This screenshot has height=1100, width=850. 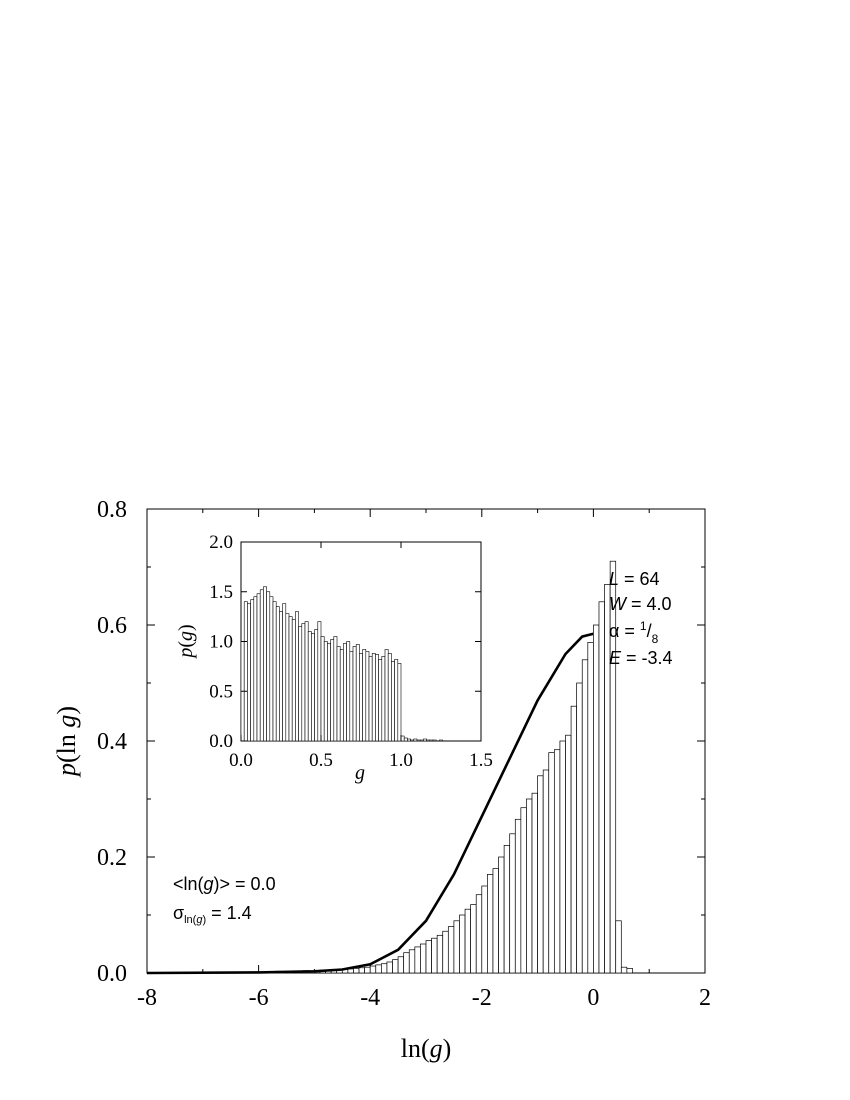 What do you see at coordinates (241, 760) in the screenshot?
I see `inset-x-tick-label: 0.0` at bounding box center [241, 760].